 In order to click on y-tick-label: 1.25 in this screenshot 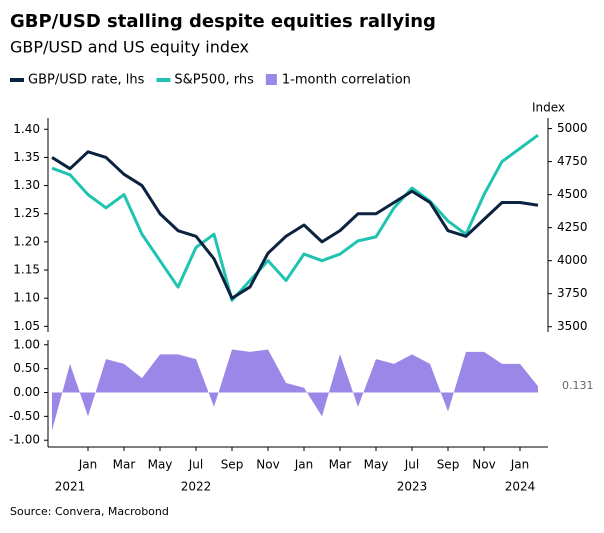, I will do `click(26, 213)`.